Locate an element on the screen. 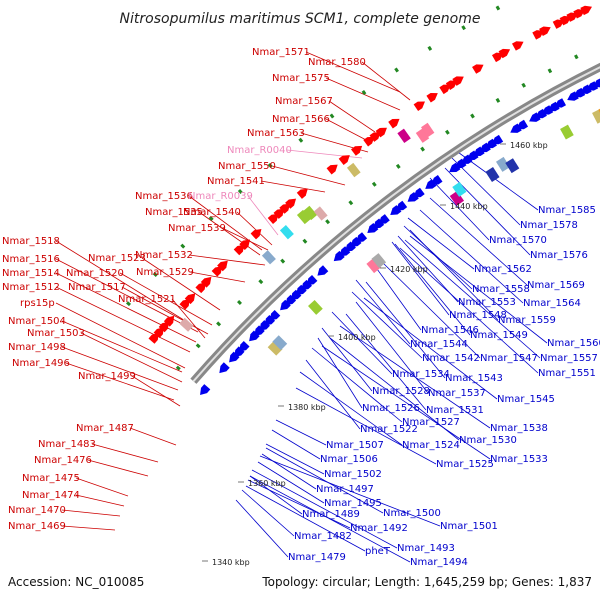  left-gene-label: Nmar_1550 is located at coordinates (247, 166).